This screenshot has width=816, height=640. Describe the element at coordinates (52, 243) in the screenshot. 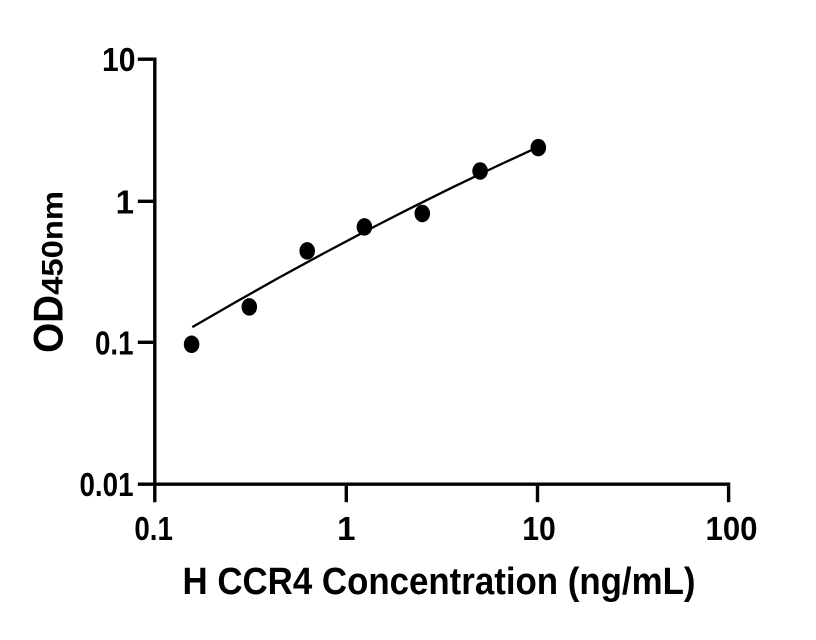

I see `svg-text: 450nm` at that location.